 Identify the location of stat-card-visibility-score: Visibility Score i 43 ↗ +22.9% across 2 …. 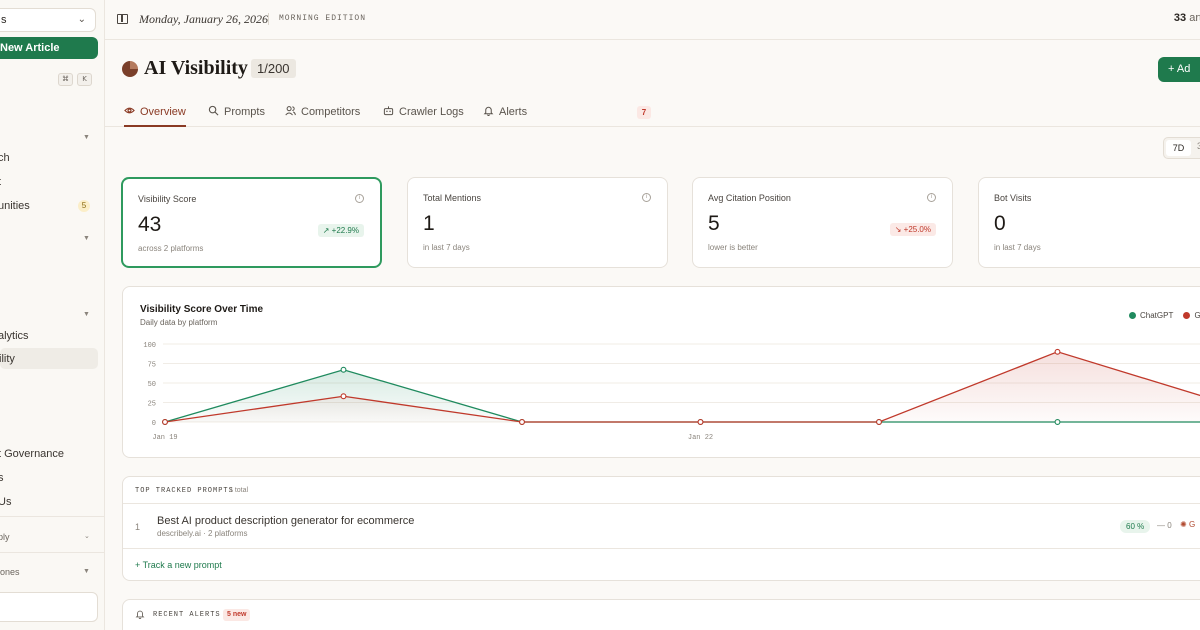
(251, 222).